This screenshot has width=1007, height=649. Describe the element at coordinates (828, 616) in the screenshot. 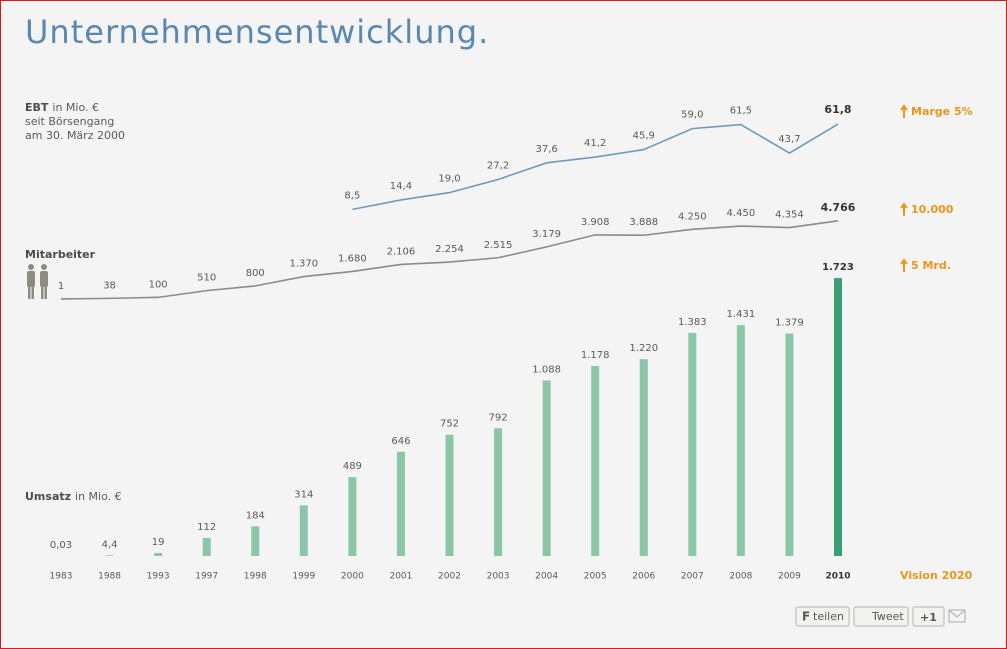

I see `share-label: teilen` at that location.